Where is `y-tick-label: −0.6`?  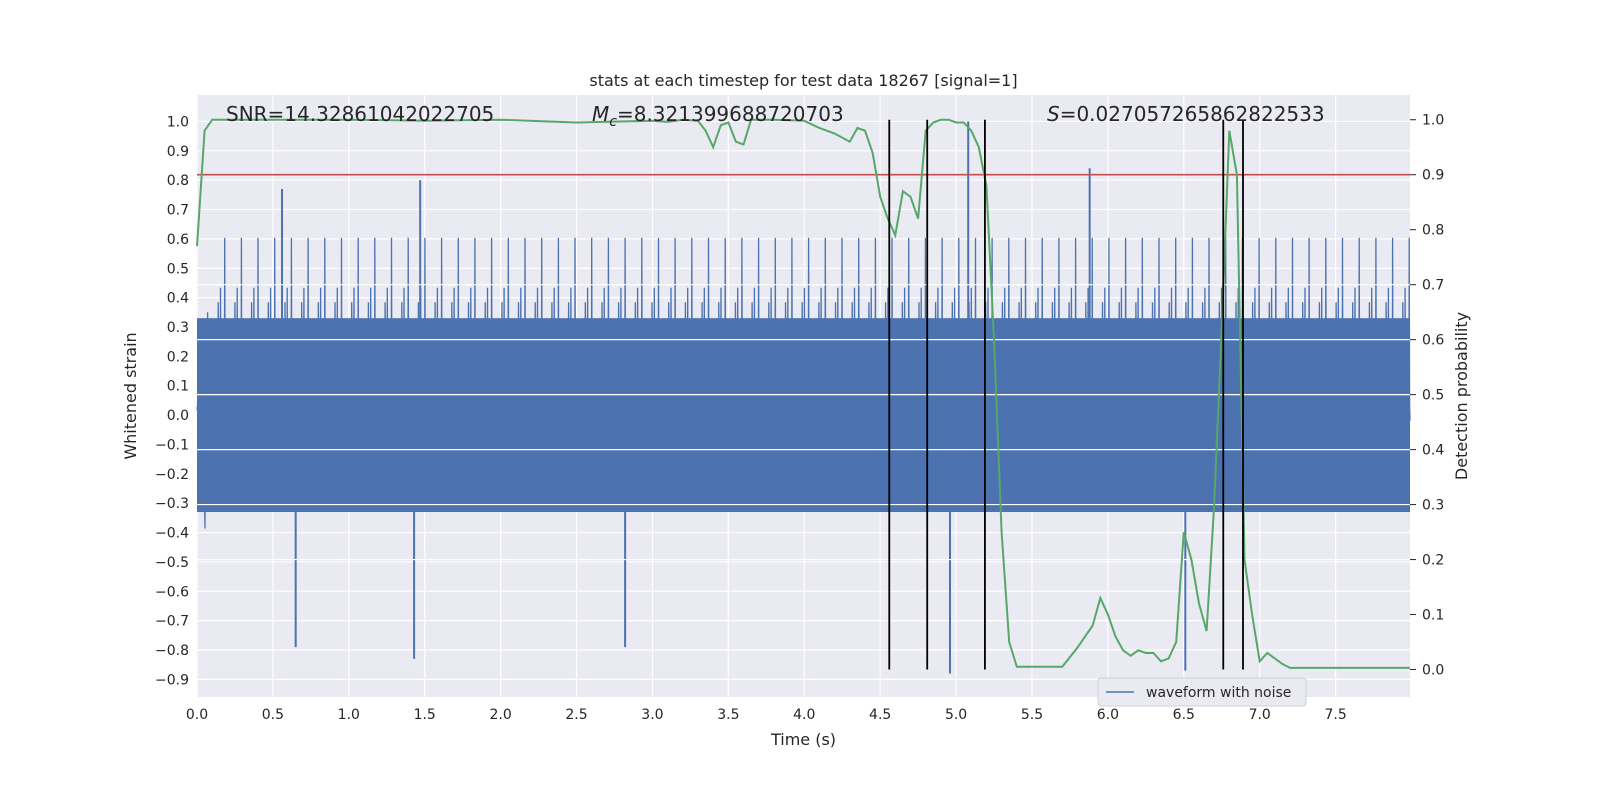
y-tick-label: −0.6 is located at coordinates (172, 592).